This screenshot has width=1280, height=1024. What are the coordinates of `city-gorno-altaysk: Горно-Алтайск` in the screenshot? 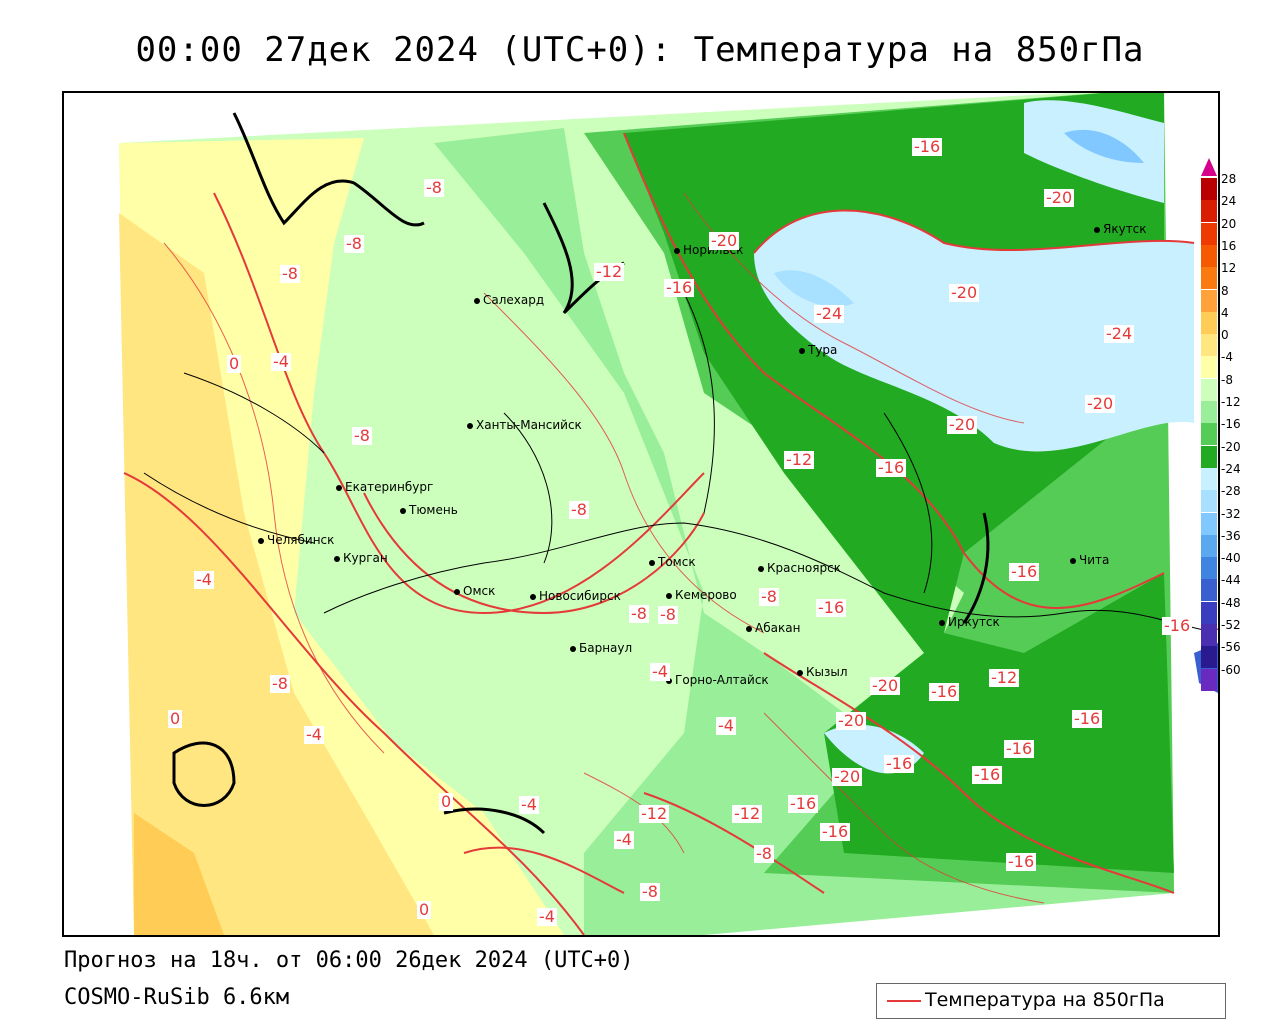 It's located at (717, 680).